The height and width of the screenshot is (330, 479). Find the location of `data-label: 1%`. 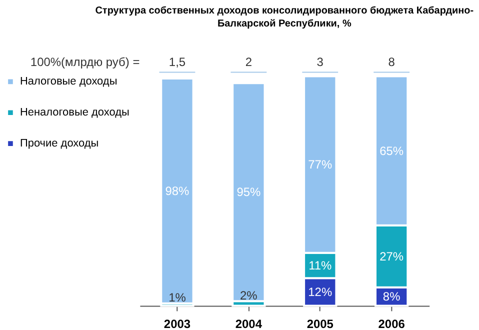

data-label: 1% is located at coordinates (177, 297).